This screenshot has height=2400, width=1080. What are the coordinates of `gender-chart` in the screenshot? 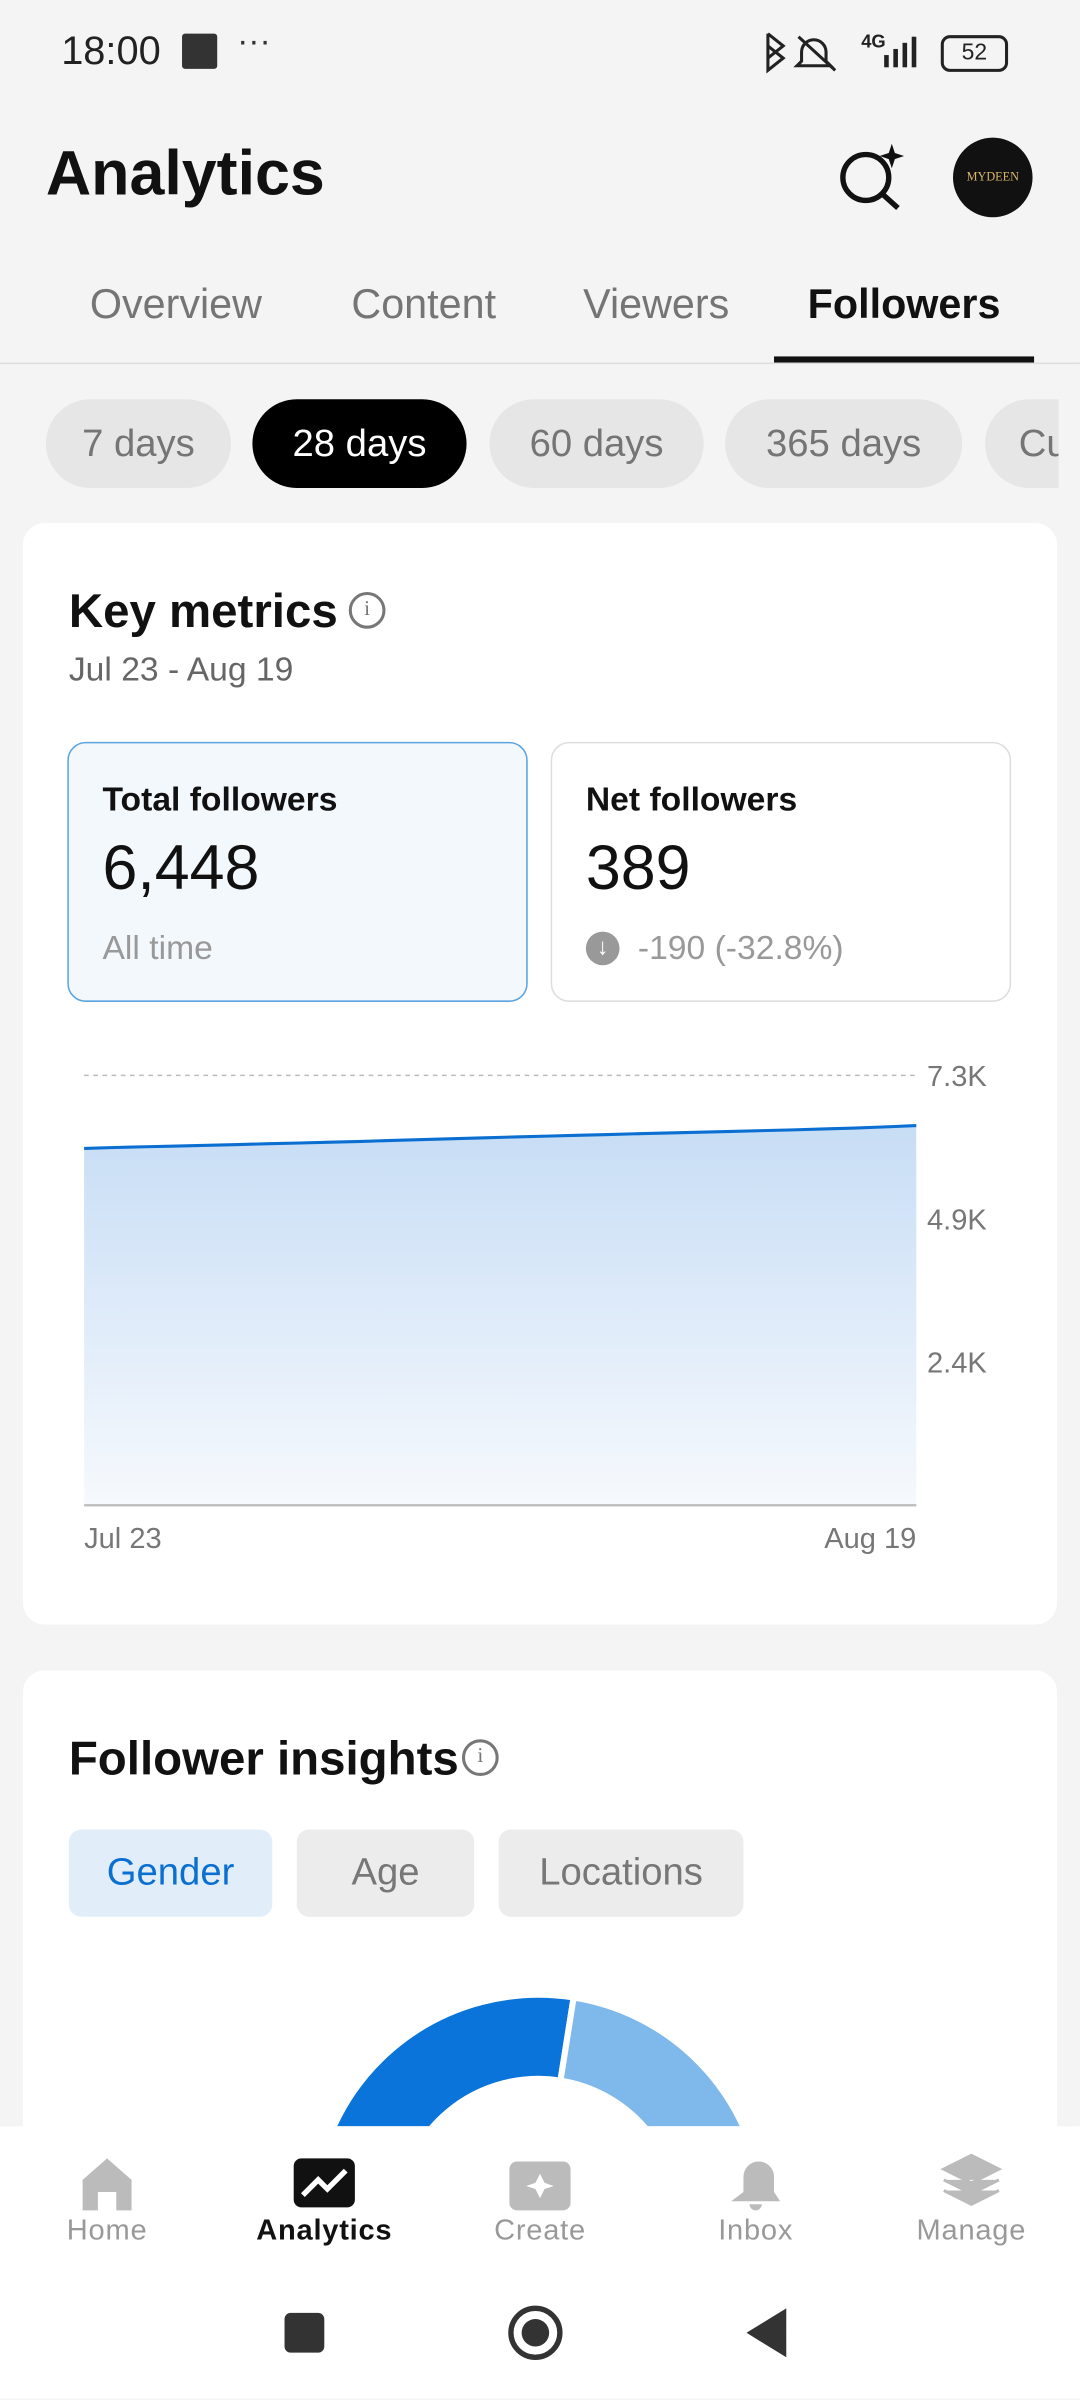 It's located at (538, 2059).